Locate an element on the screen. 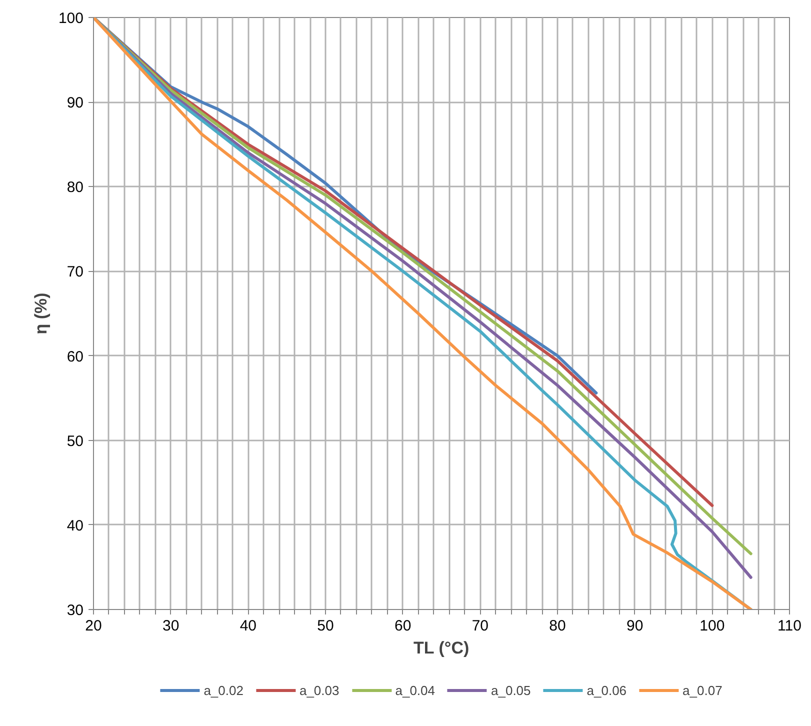 The height and width of the screenshot is (726, 811). x-tick-label: 50 is located at coordinates (325, 626).